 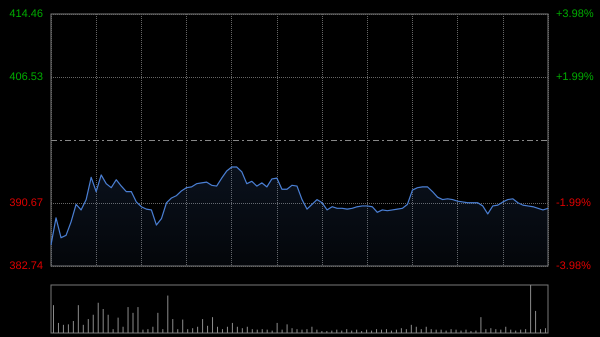 I want to click on y-tick-label: 382.74, so click(x=26, y=266).